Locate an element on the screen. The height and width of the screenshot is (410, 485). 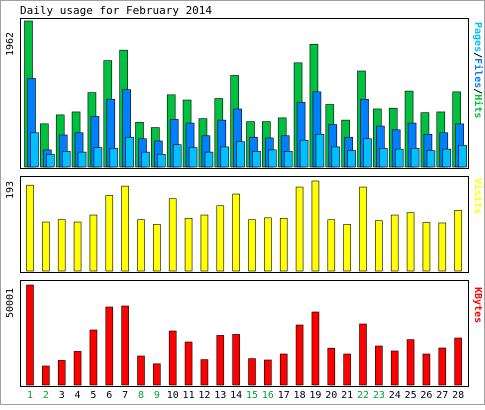
day-label: 24 is located at coordinates (395, 395).